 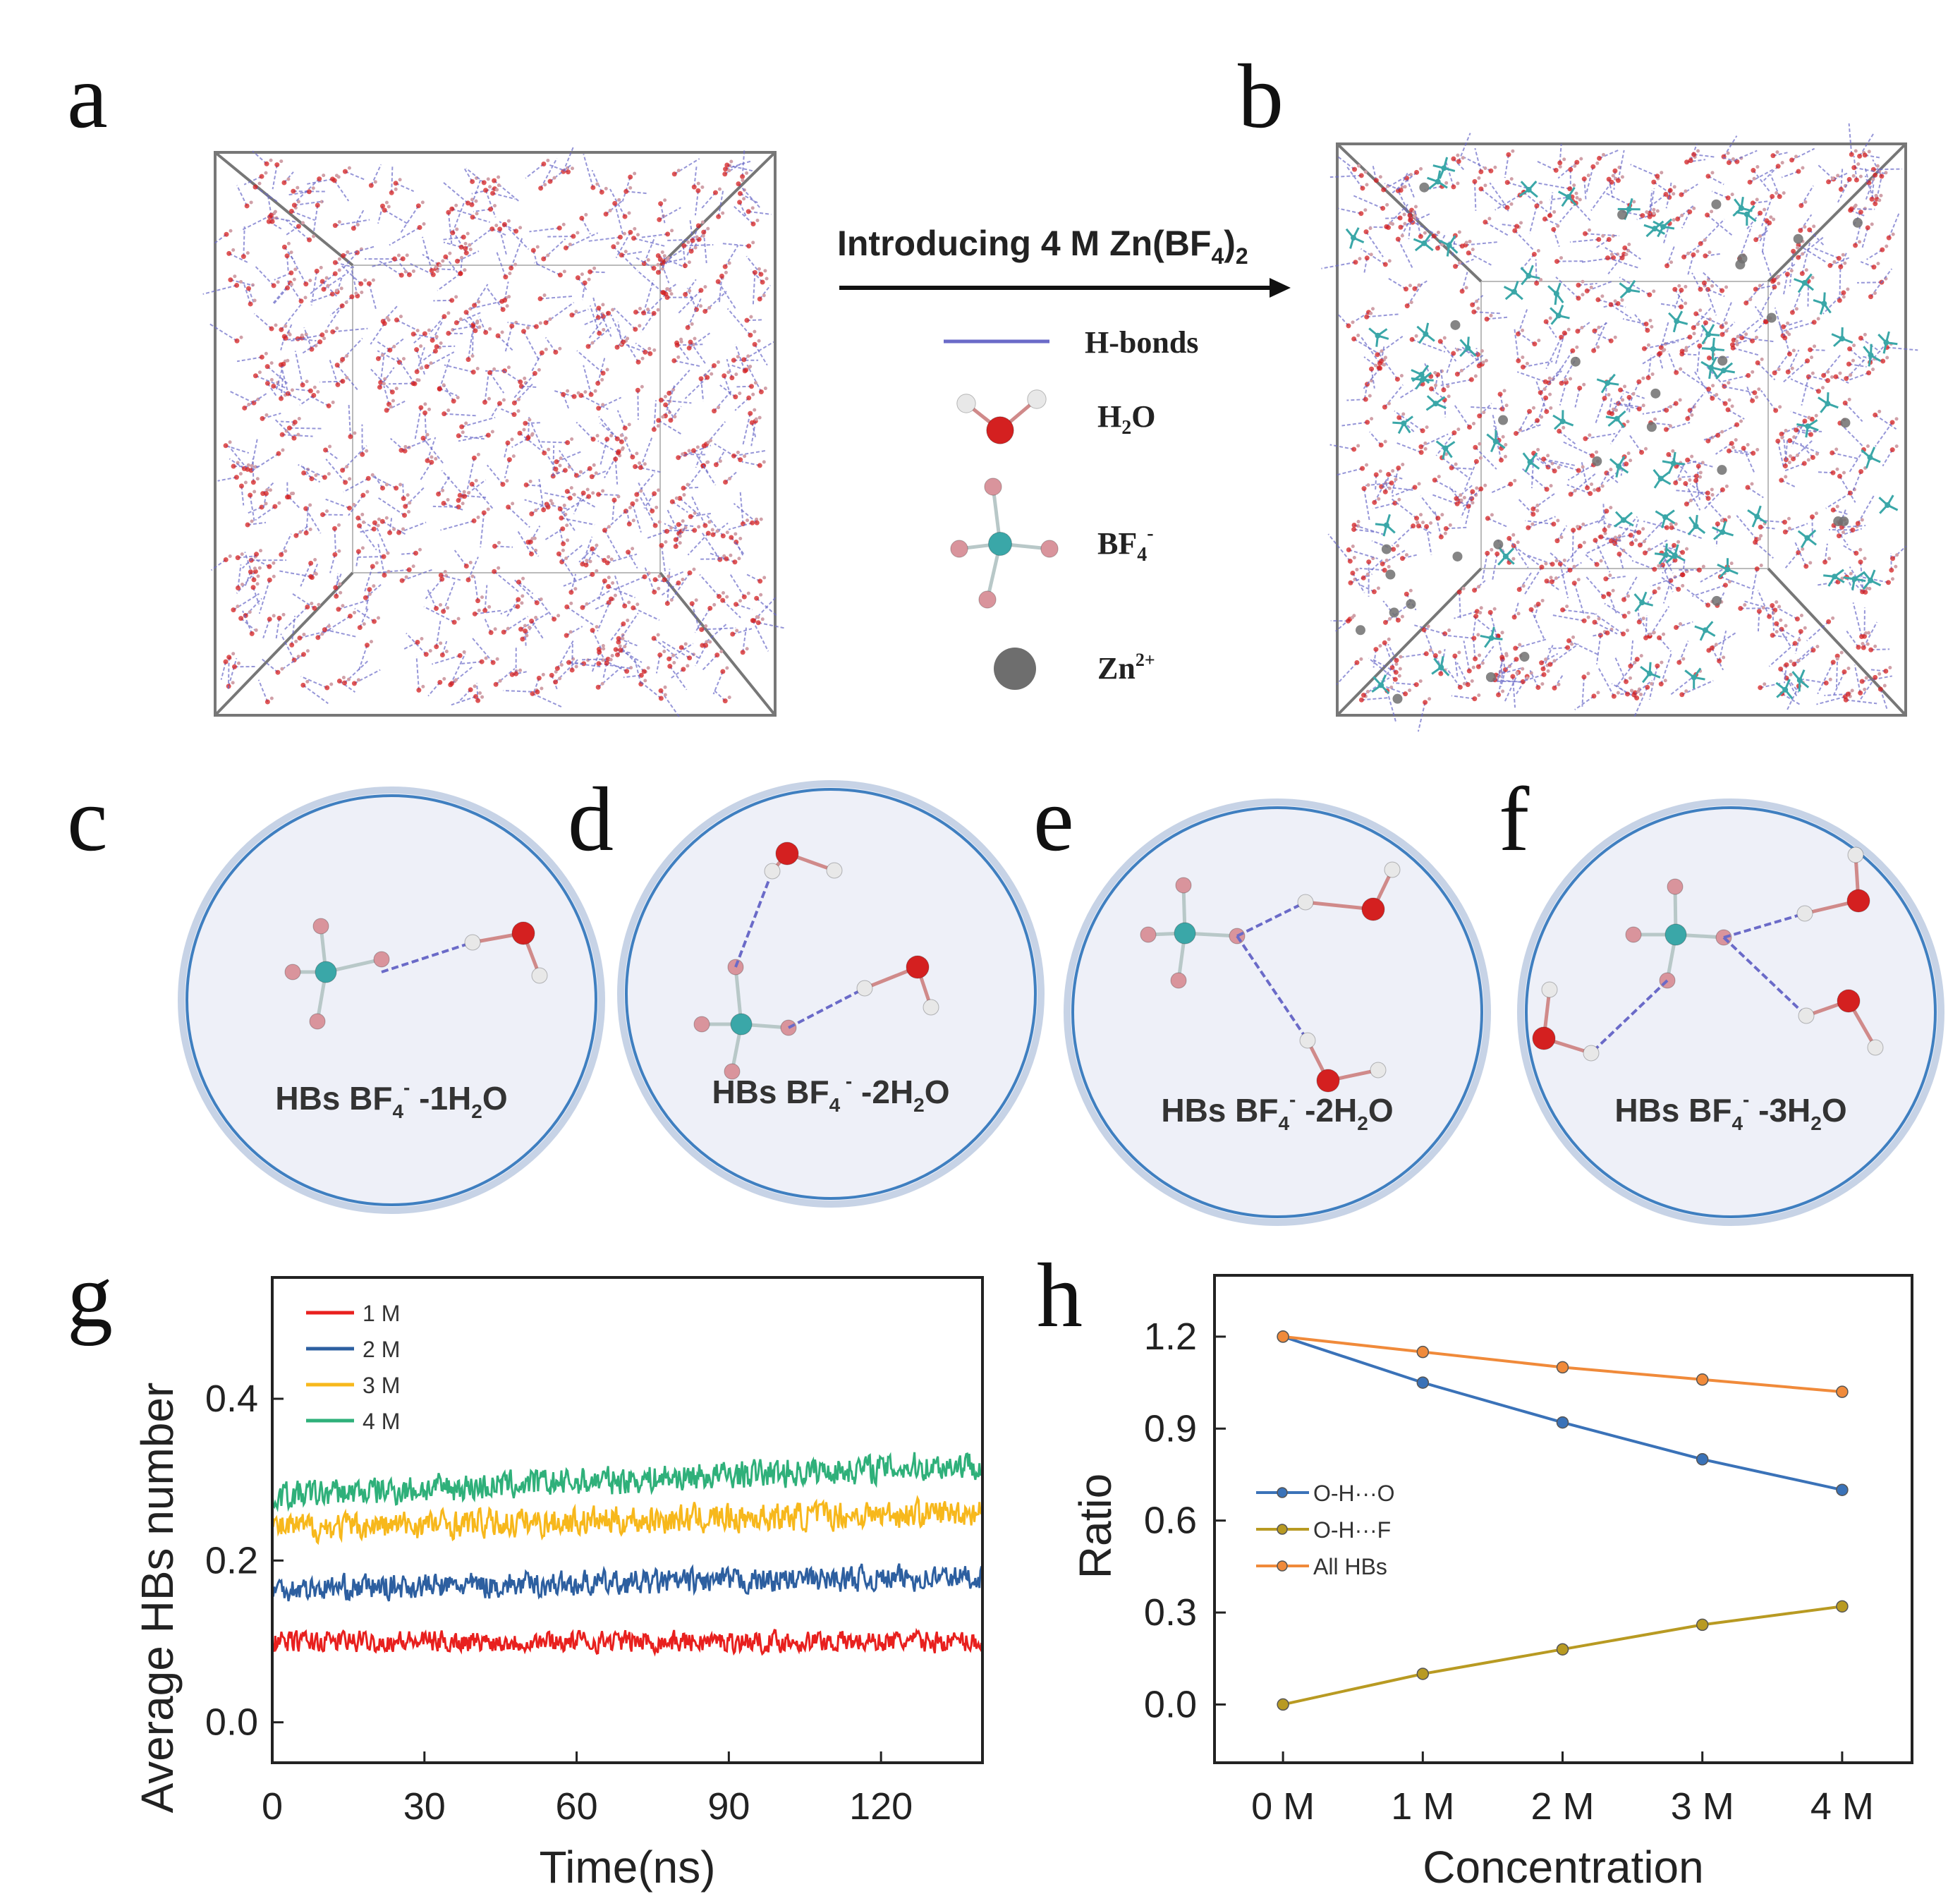 I want to click on legend-h2o: H2O, so click(x=1126, y=419).